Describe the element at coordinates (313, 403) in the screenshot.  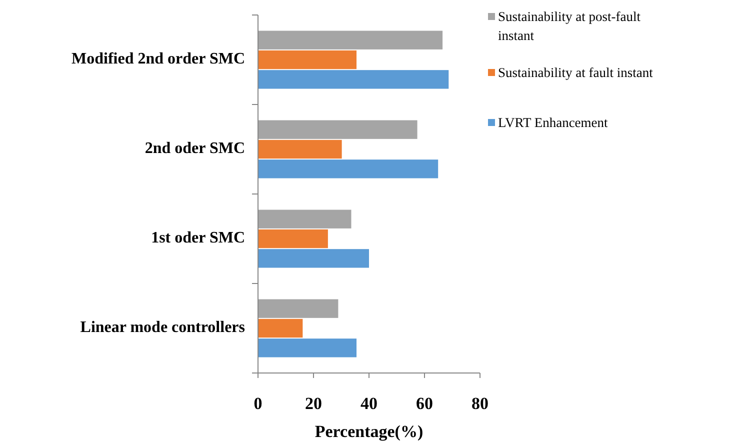
I see `x-tick-label: 20` at that location.